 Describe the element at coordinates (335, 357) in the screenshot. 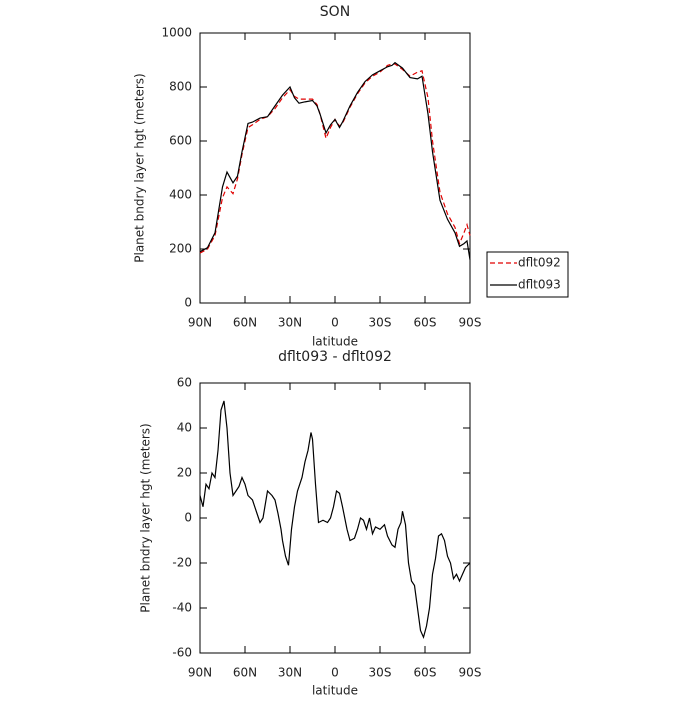

I see `chart-title: dflt093 - dflt092` at that location.